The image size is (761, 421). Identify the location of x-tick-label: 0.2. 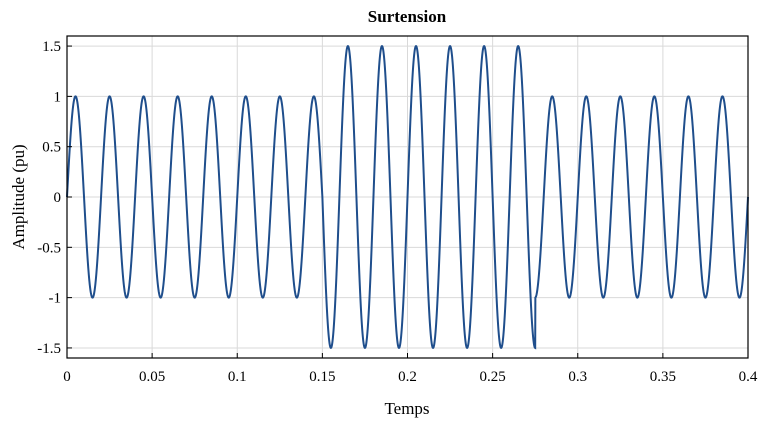
(407, 377).